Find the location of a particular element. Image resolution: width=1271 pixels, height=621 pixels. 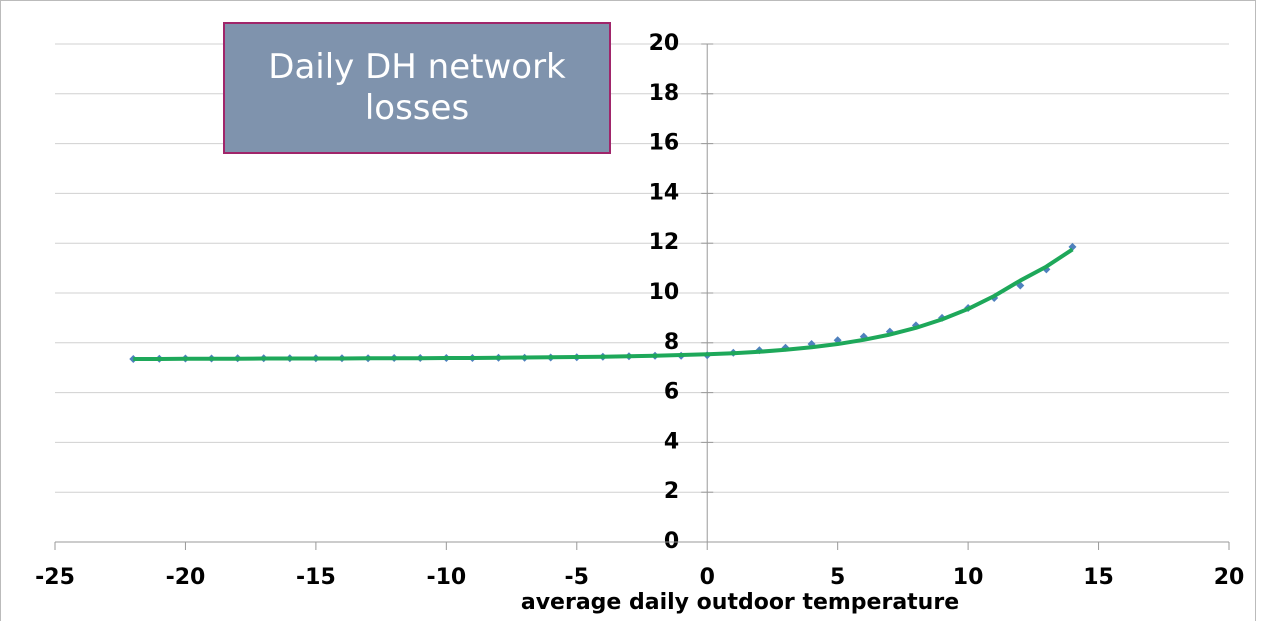

trend-line is located at coordinates (603, 304).